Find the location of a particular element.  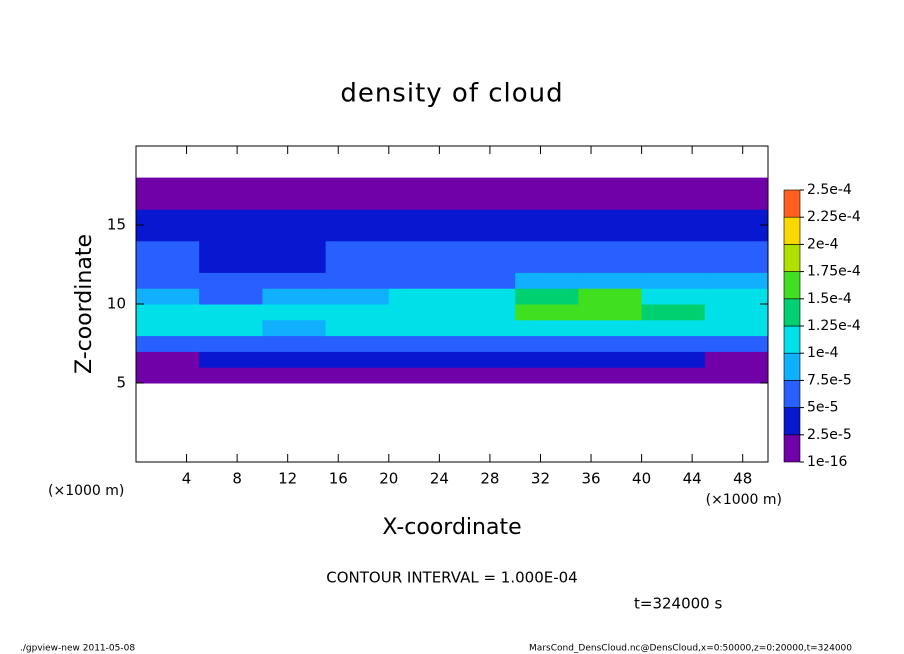

x-tick-label: 24 is located at coordinates (439, 479).